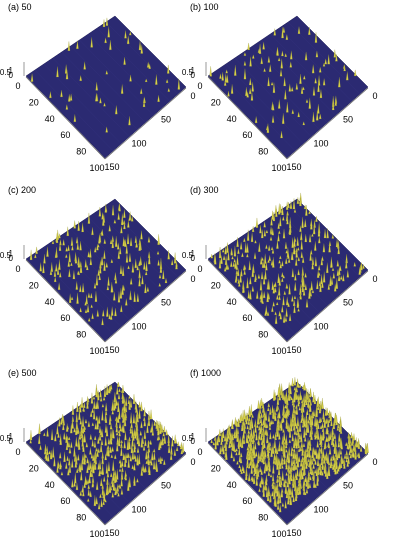  What do you see at coordinates (106, 270) in the screenshot?
I see `surface-base` at bounding box center [106, 270].